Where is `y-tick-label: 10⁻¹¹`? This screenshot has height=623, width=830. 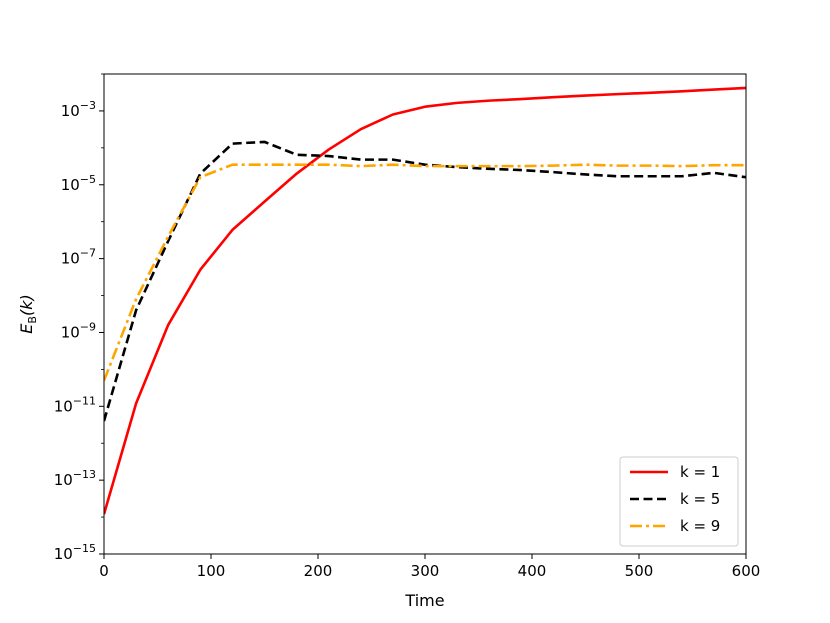 y-tick-label: 10⁻¹¹ is located at coordinates (75, 404).